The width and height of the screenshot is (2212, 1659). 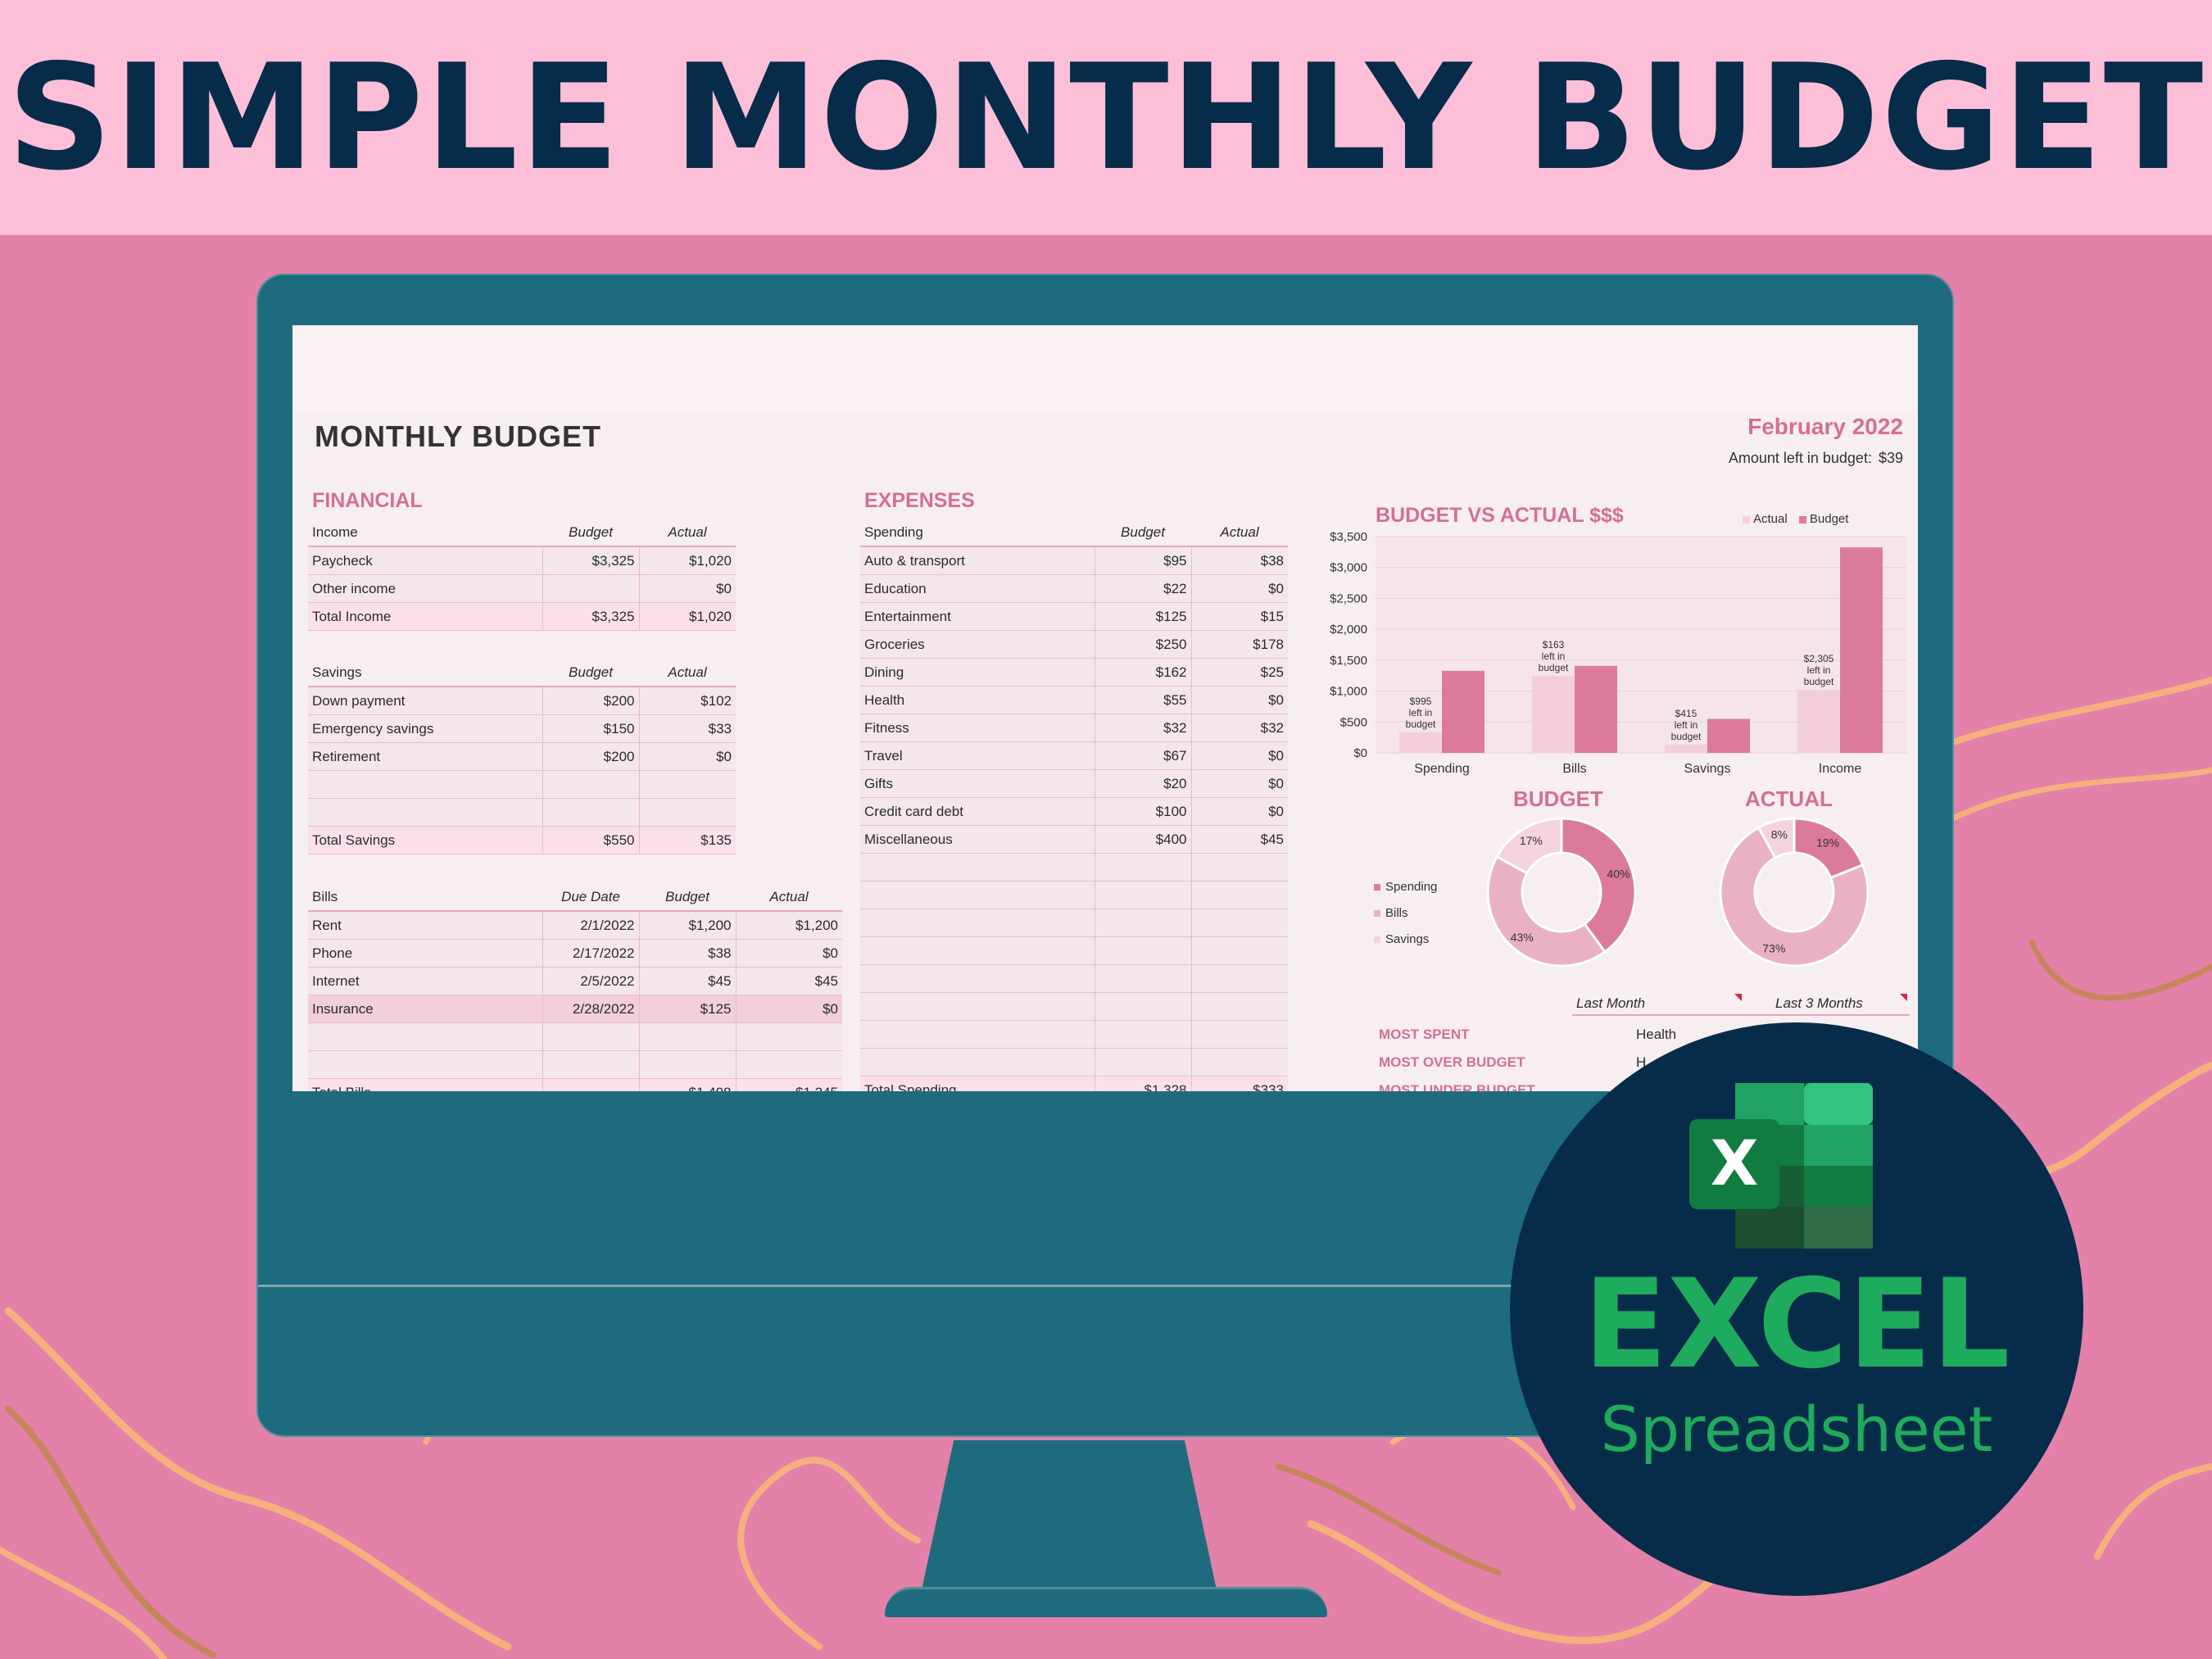 What do you see at coordinates (977, 728) in the screenshot?
I see `table-cell: Fitness` at bounding box center [977, 728].